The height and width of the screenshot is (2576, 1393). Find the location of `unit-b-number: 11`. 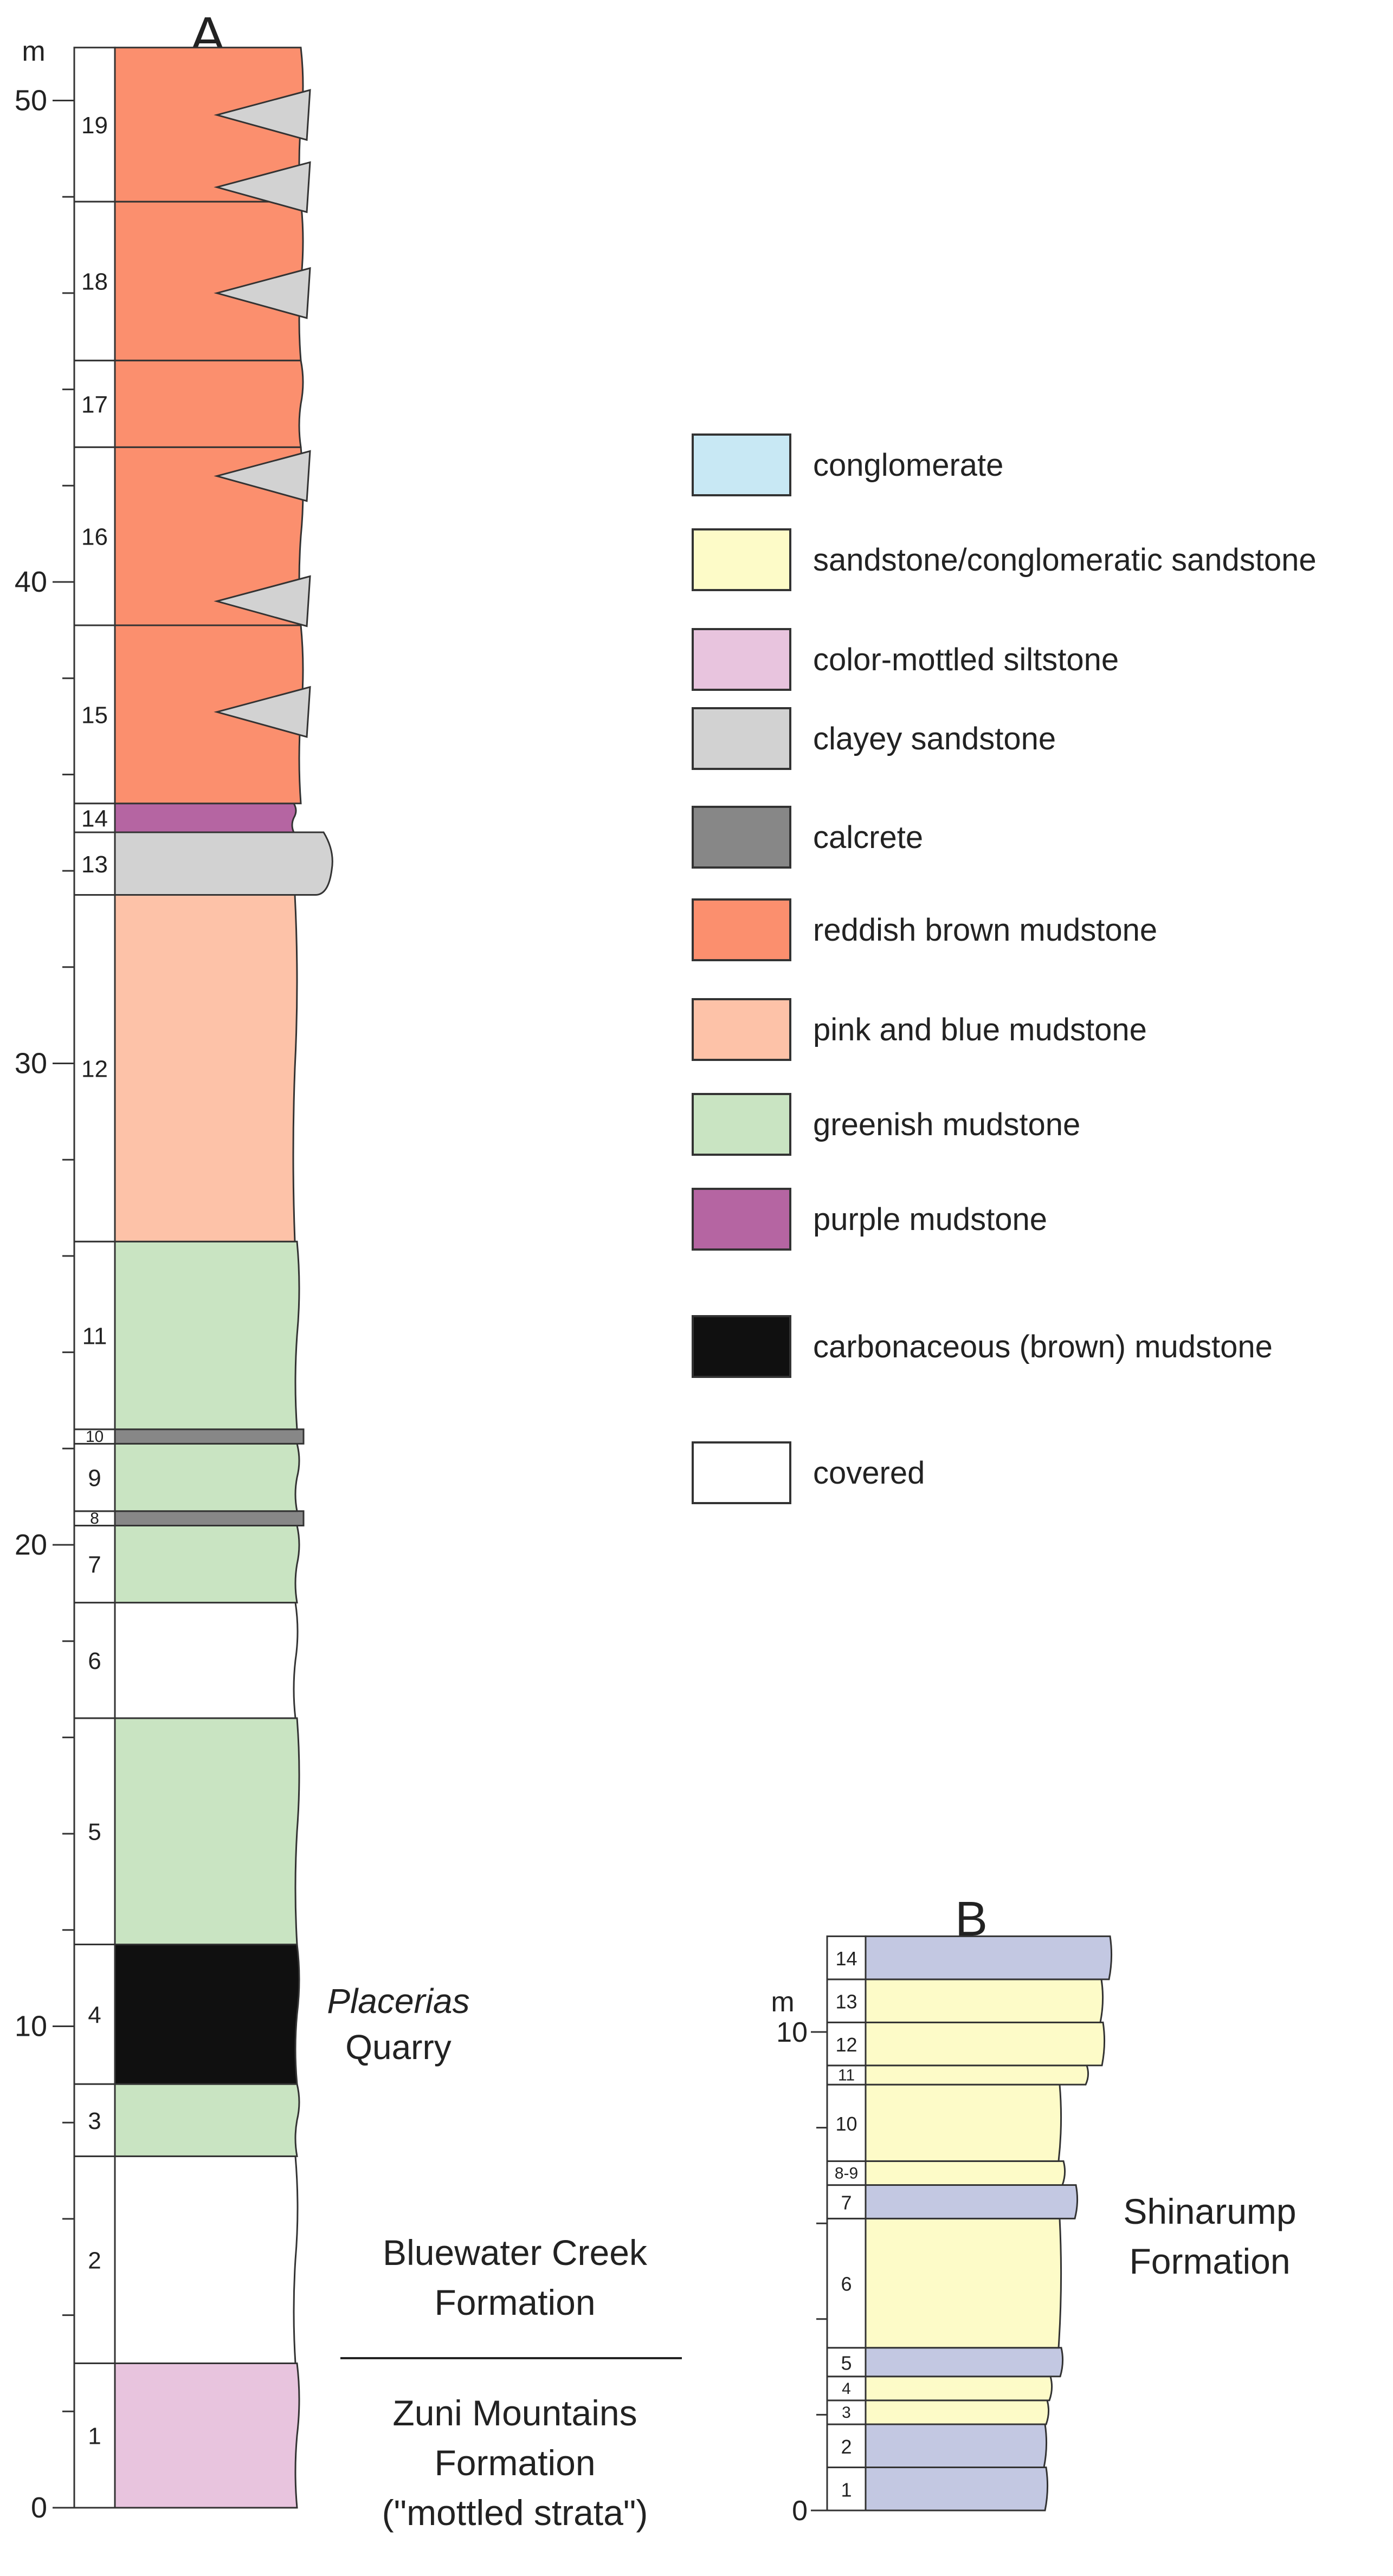

unit-b-number: 11 is located at coordinates (846, 2075).